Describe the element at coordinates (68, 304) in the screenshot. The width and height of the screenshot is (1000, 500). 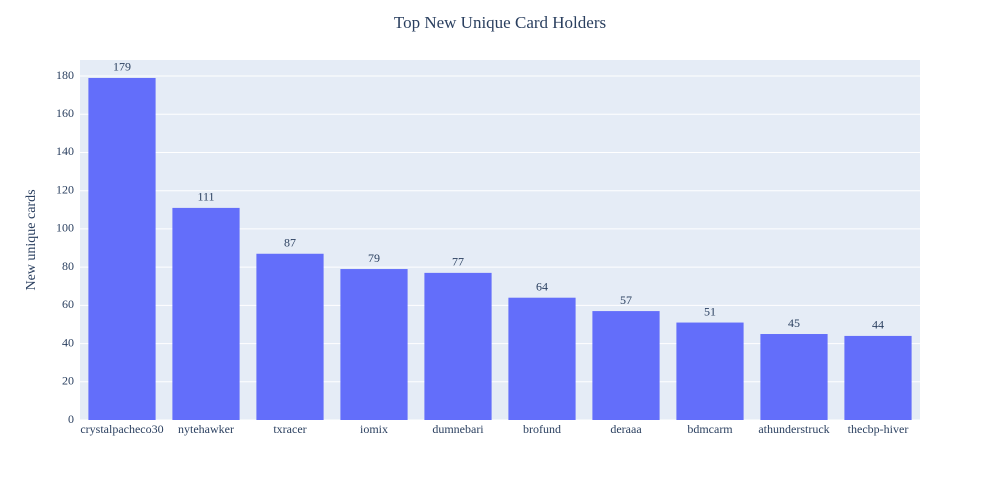
I see `y-tick-label: 60` at that location.